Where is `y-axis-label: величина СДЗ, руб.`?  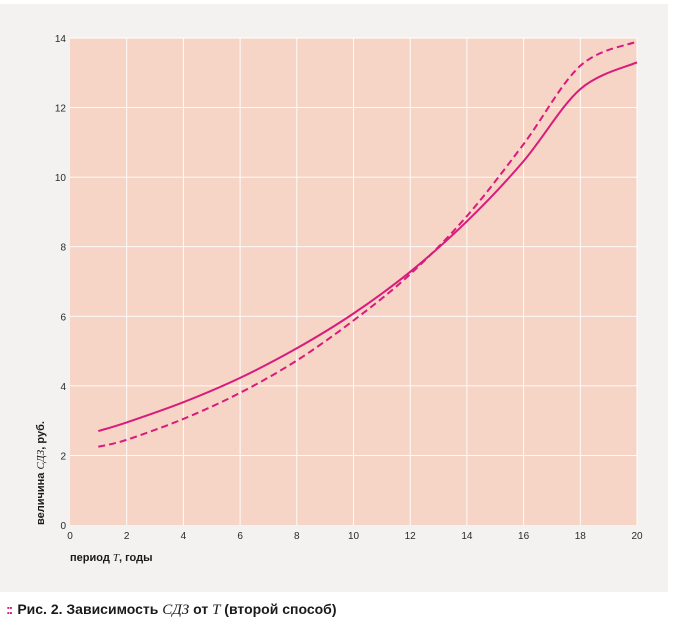 y-axis-label: величина СДЗ, руб. is located at coordinates (41, 473).